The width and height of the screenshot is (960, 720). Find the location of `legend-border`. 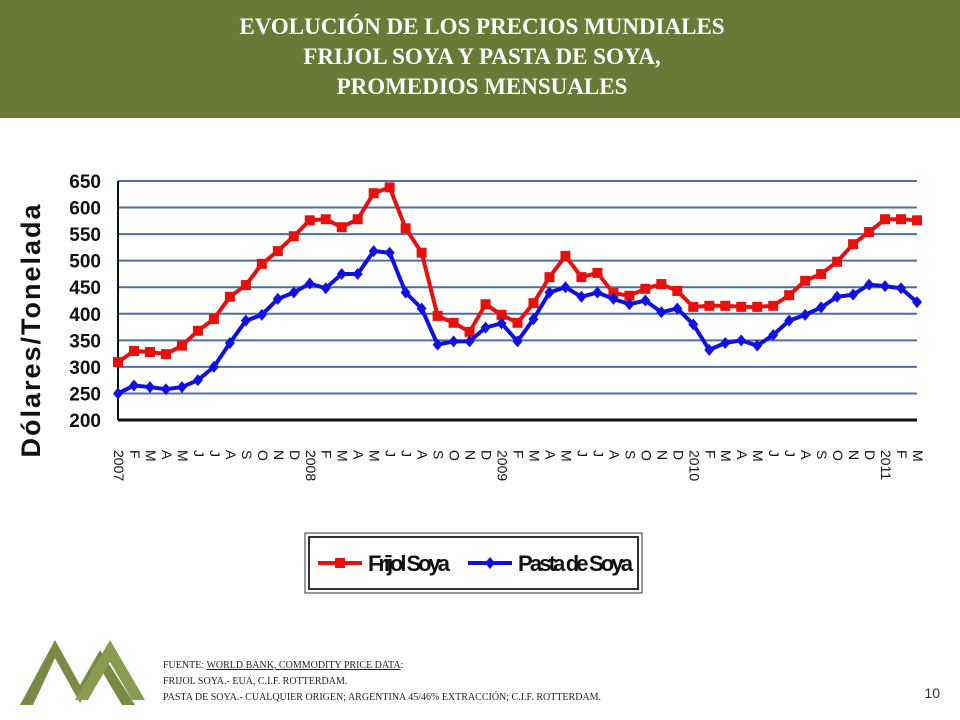

legend-border is located at coordinates (473, 563).